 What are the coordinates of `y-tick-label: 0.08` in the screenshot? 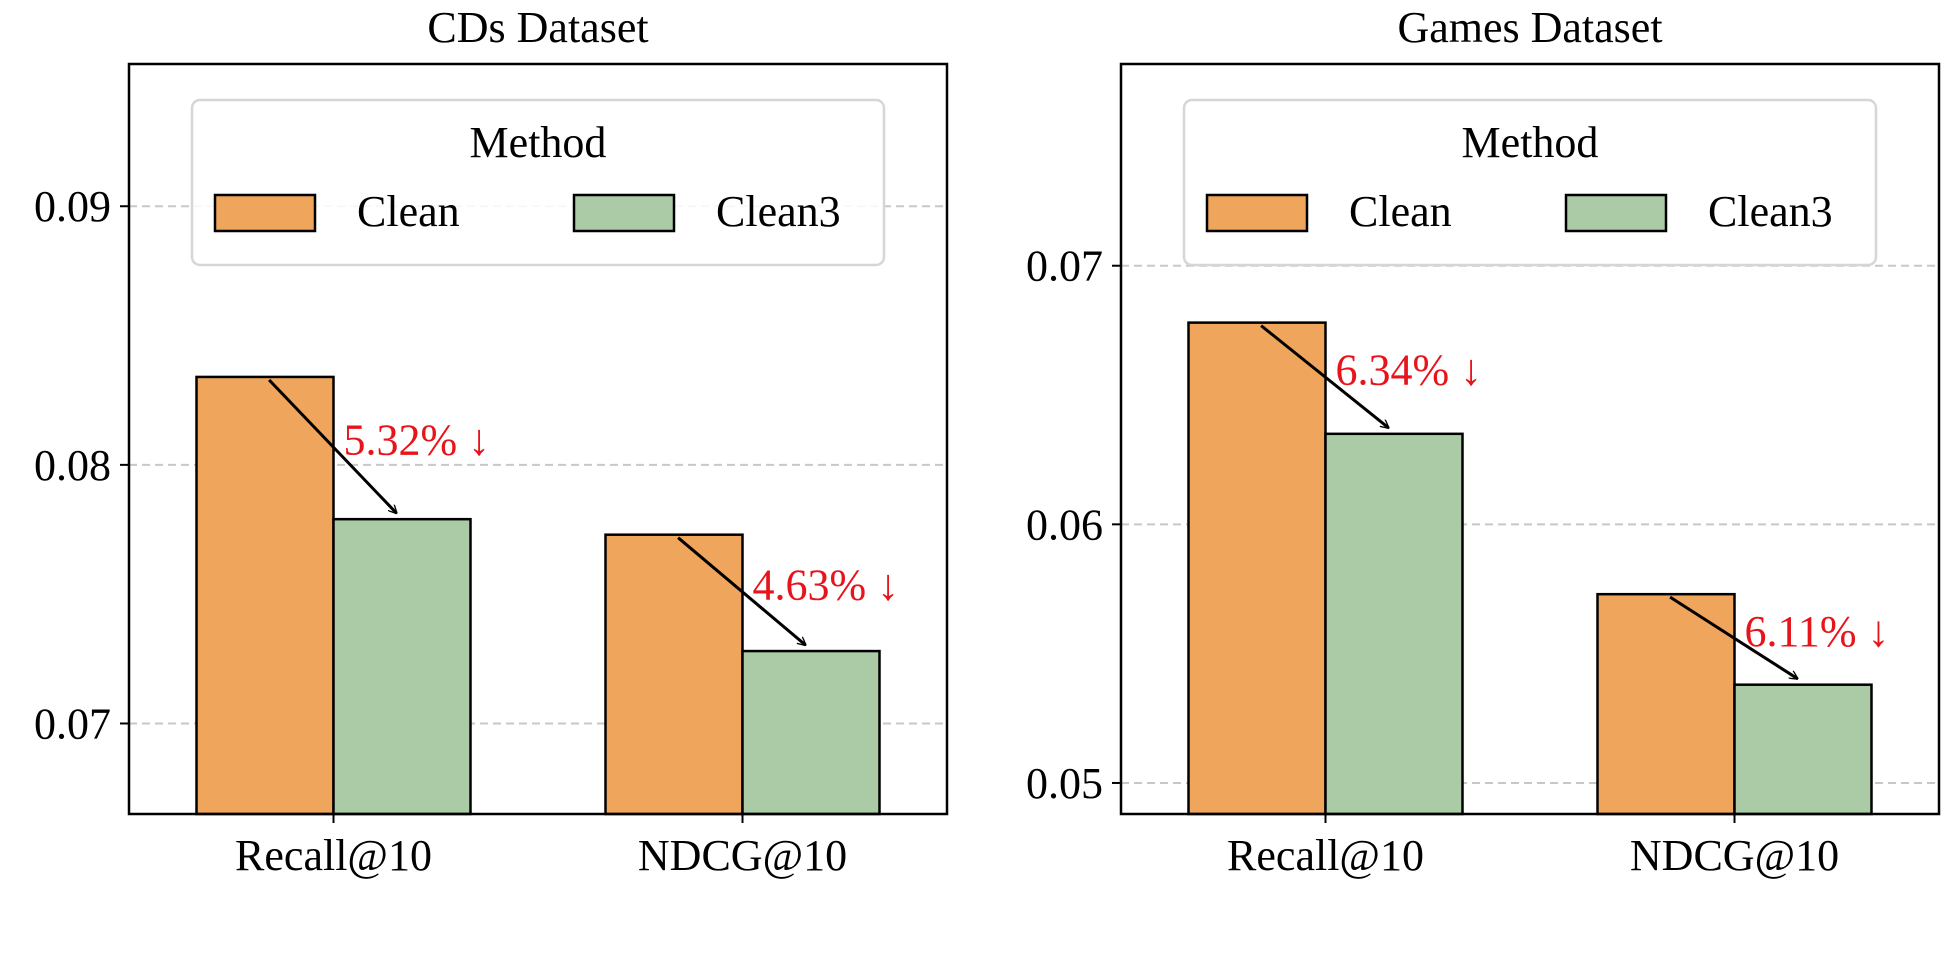 It's located at (72, 465).